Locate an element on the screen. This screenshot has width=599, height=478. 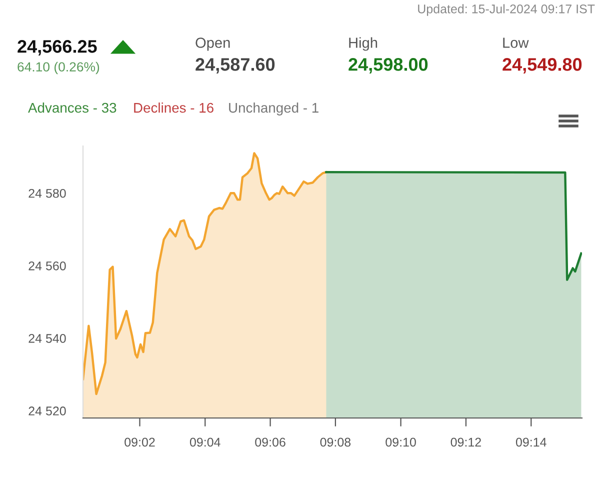
text: Advances - 33 is located at coordinates (72, 107).